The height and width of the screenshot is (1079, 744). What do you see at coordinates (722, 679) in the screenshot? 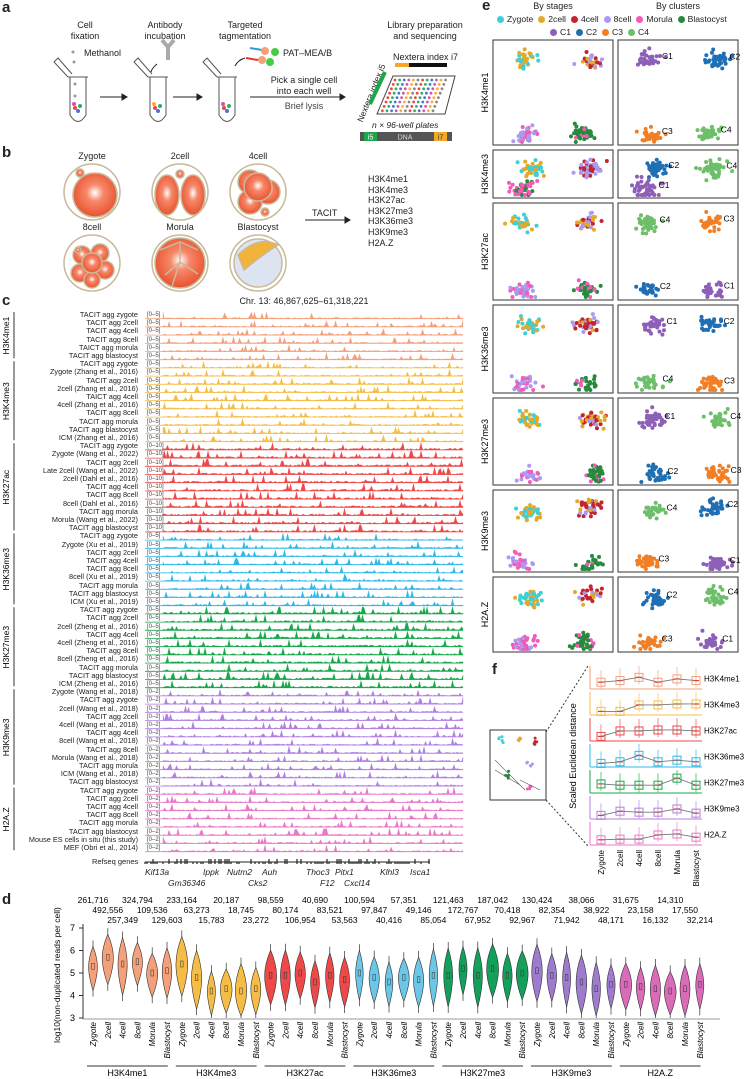
I see `series-label: H3K4me1` at bounding box center [722, 679].